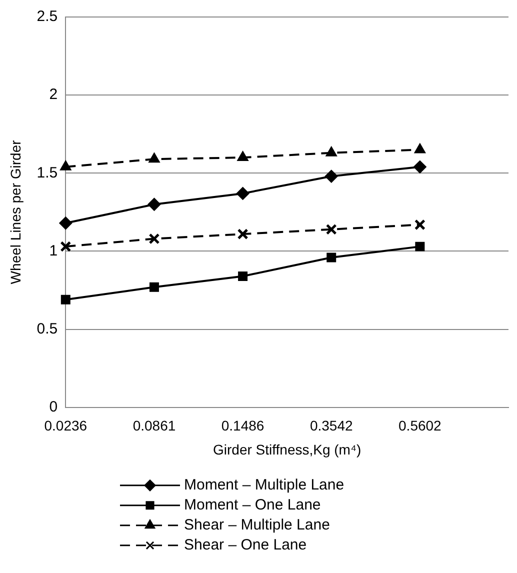 The width and height of the screenshot is (517, 573). I want to click on x-tick-label: 0.1486, so click(242, 426).